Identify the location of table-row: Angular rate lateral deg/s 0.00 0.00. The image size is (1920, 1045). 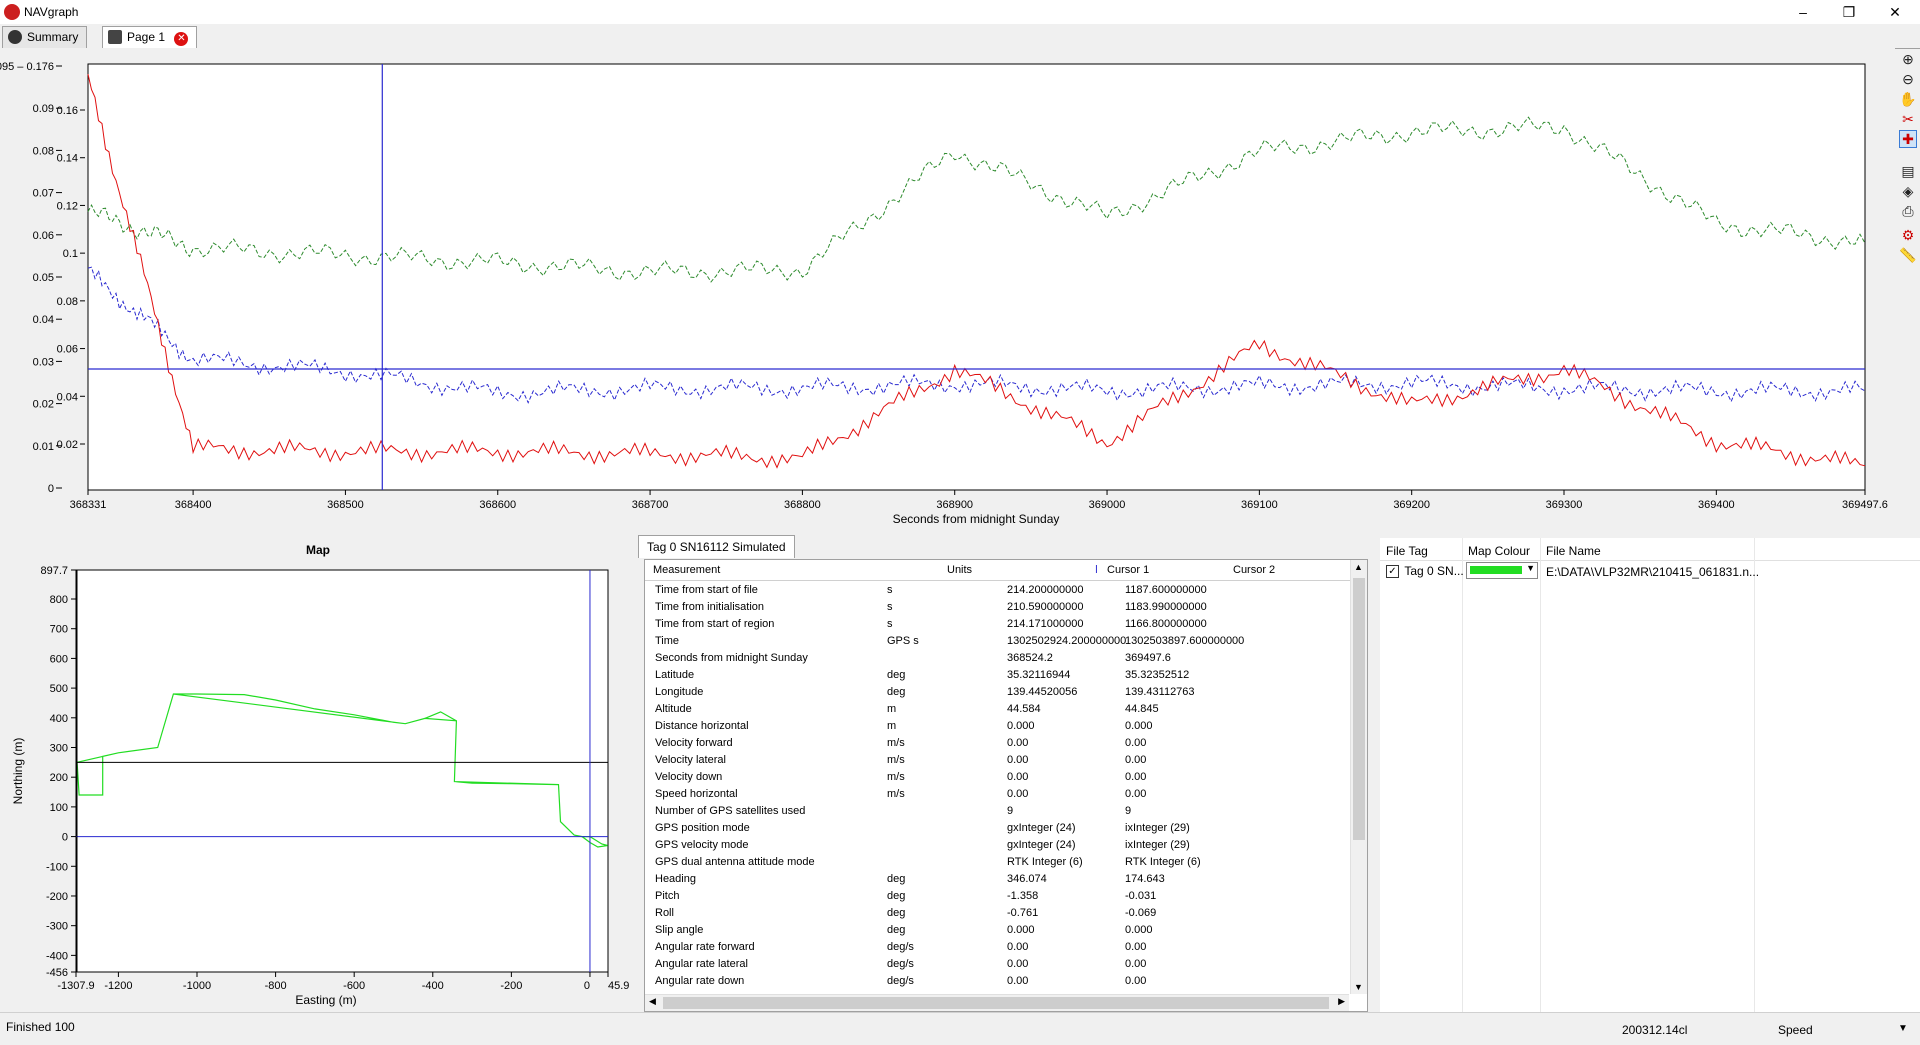
(995, 964).